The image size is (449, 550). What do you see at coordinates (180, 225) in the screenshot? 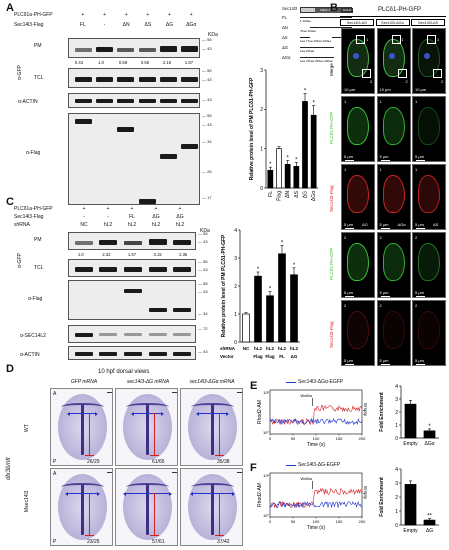
I see `shrna-mark-c-4: hL2` at bounding box center [180, 225].